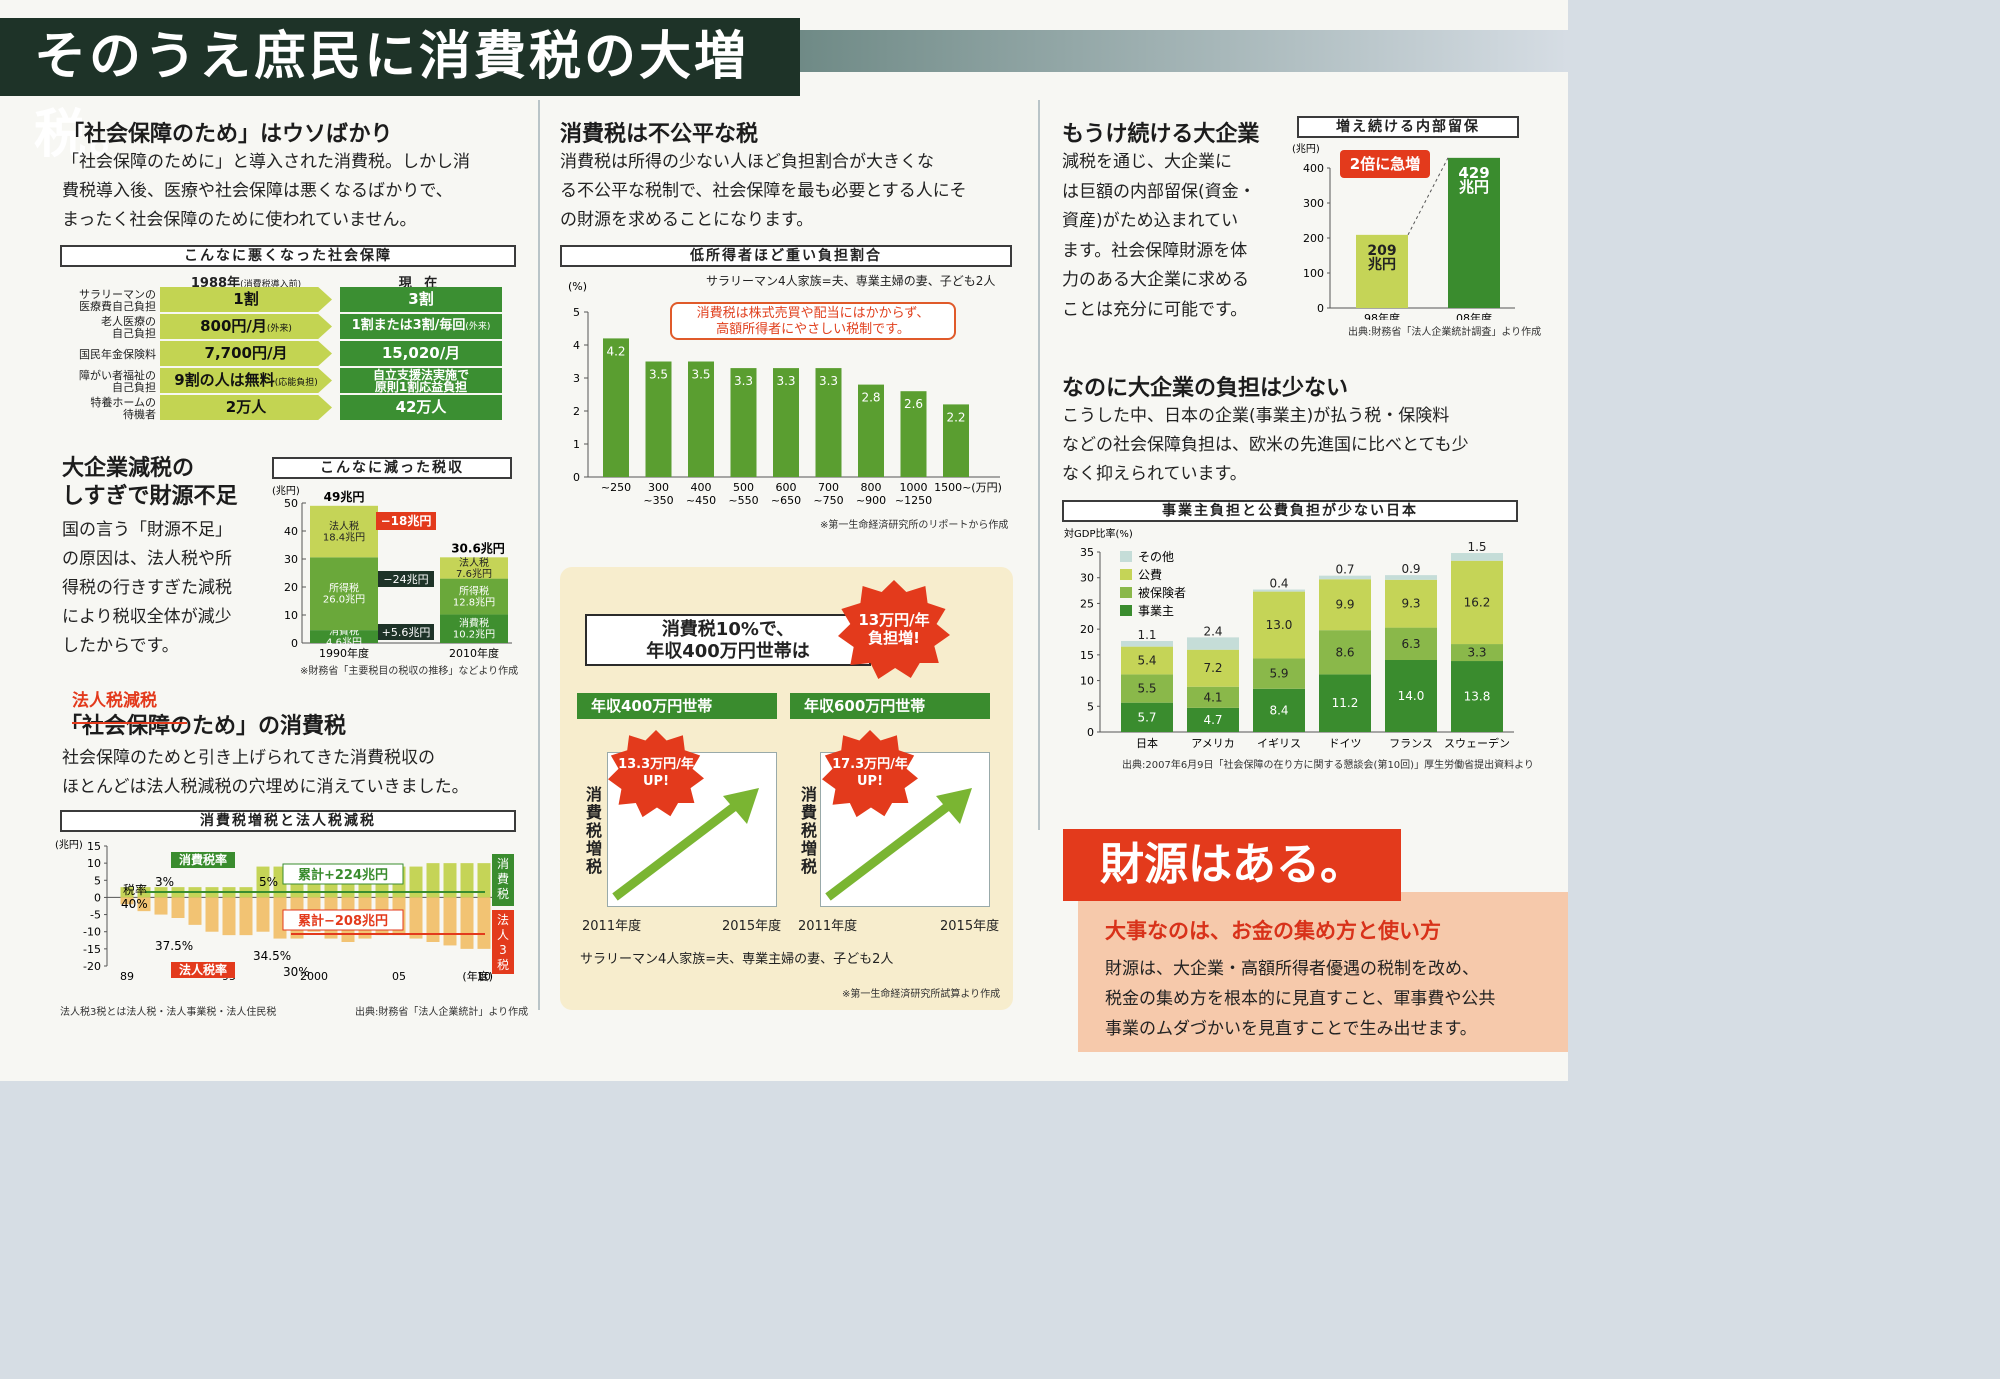 This screenshot has width=2000, height=1379. I want to click on label-line: 自己負担, so click(134, 387).